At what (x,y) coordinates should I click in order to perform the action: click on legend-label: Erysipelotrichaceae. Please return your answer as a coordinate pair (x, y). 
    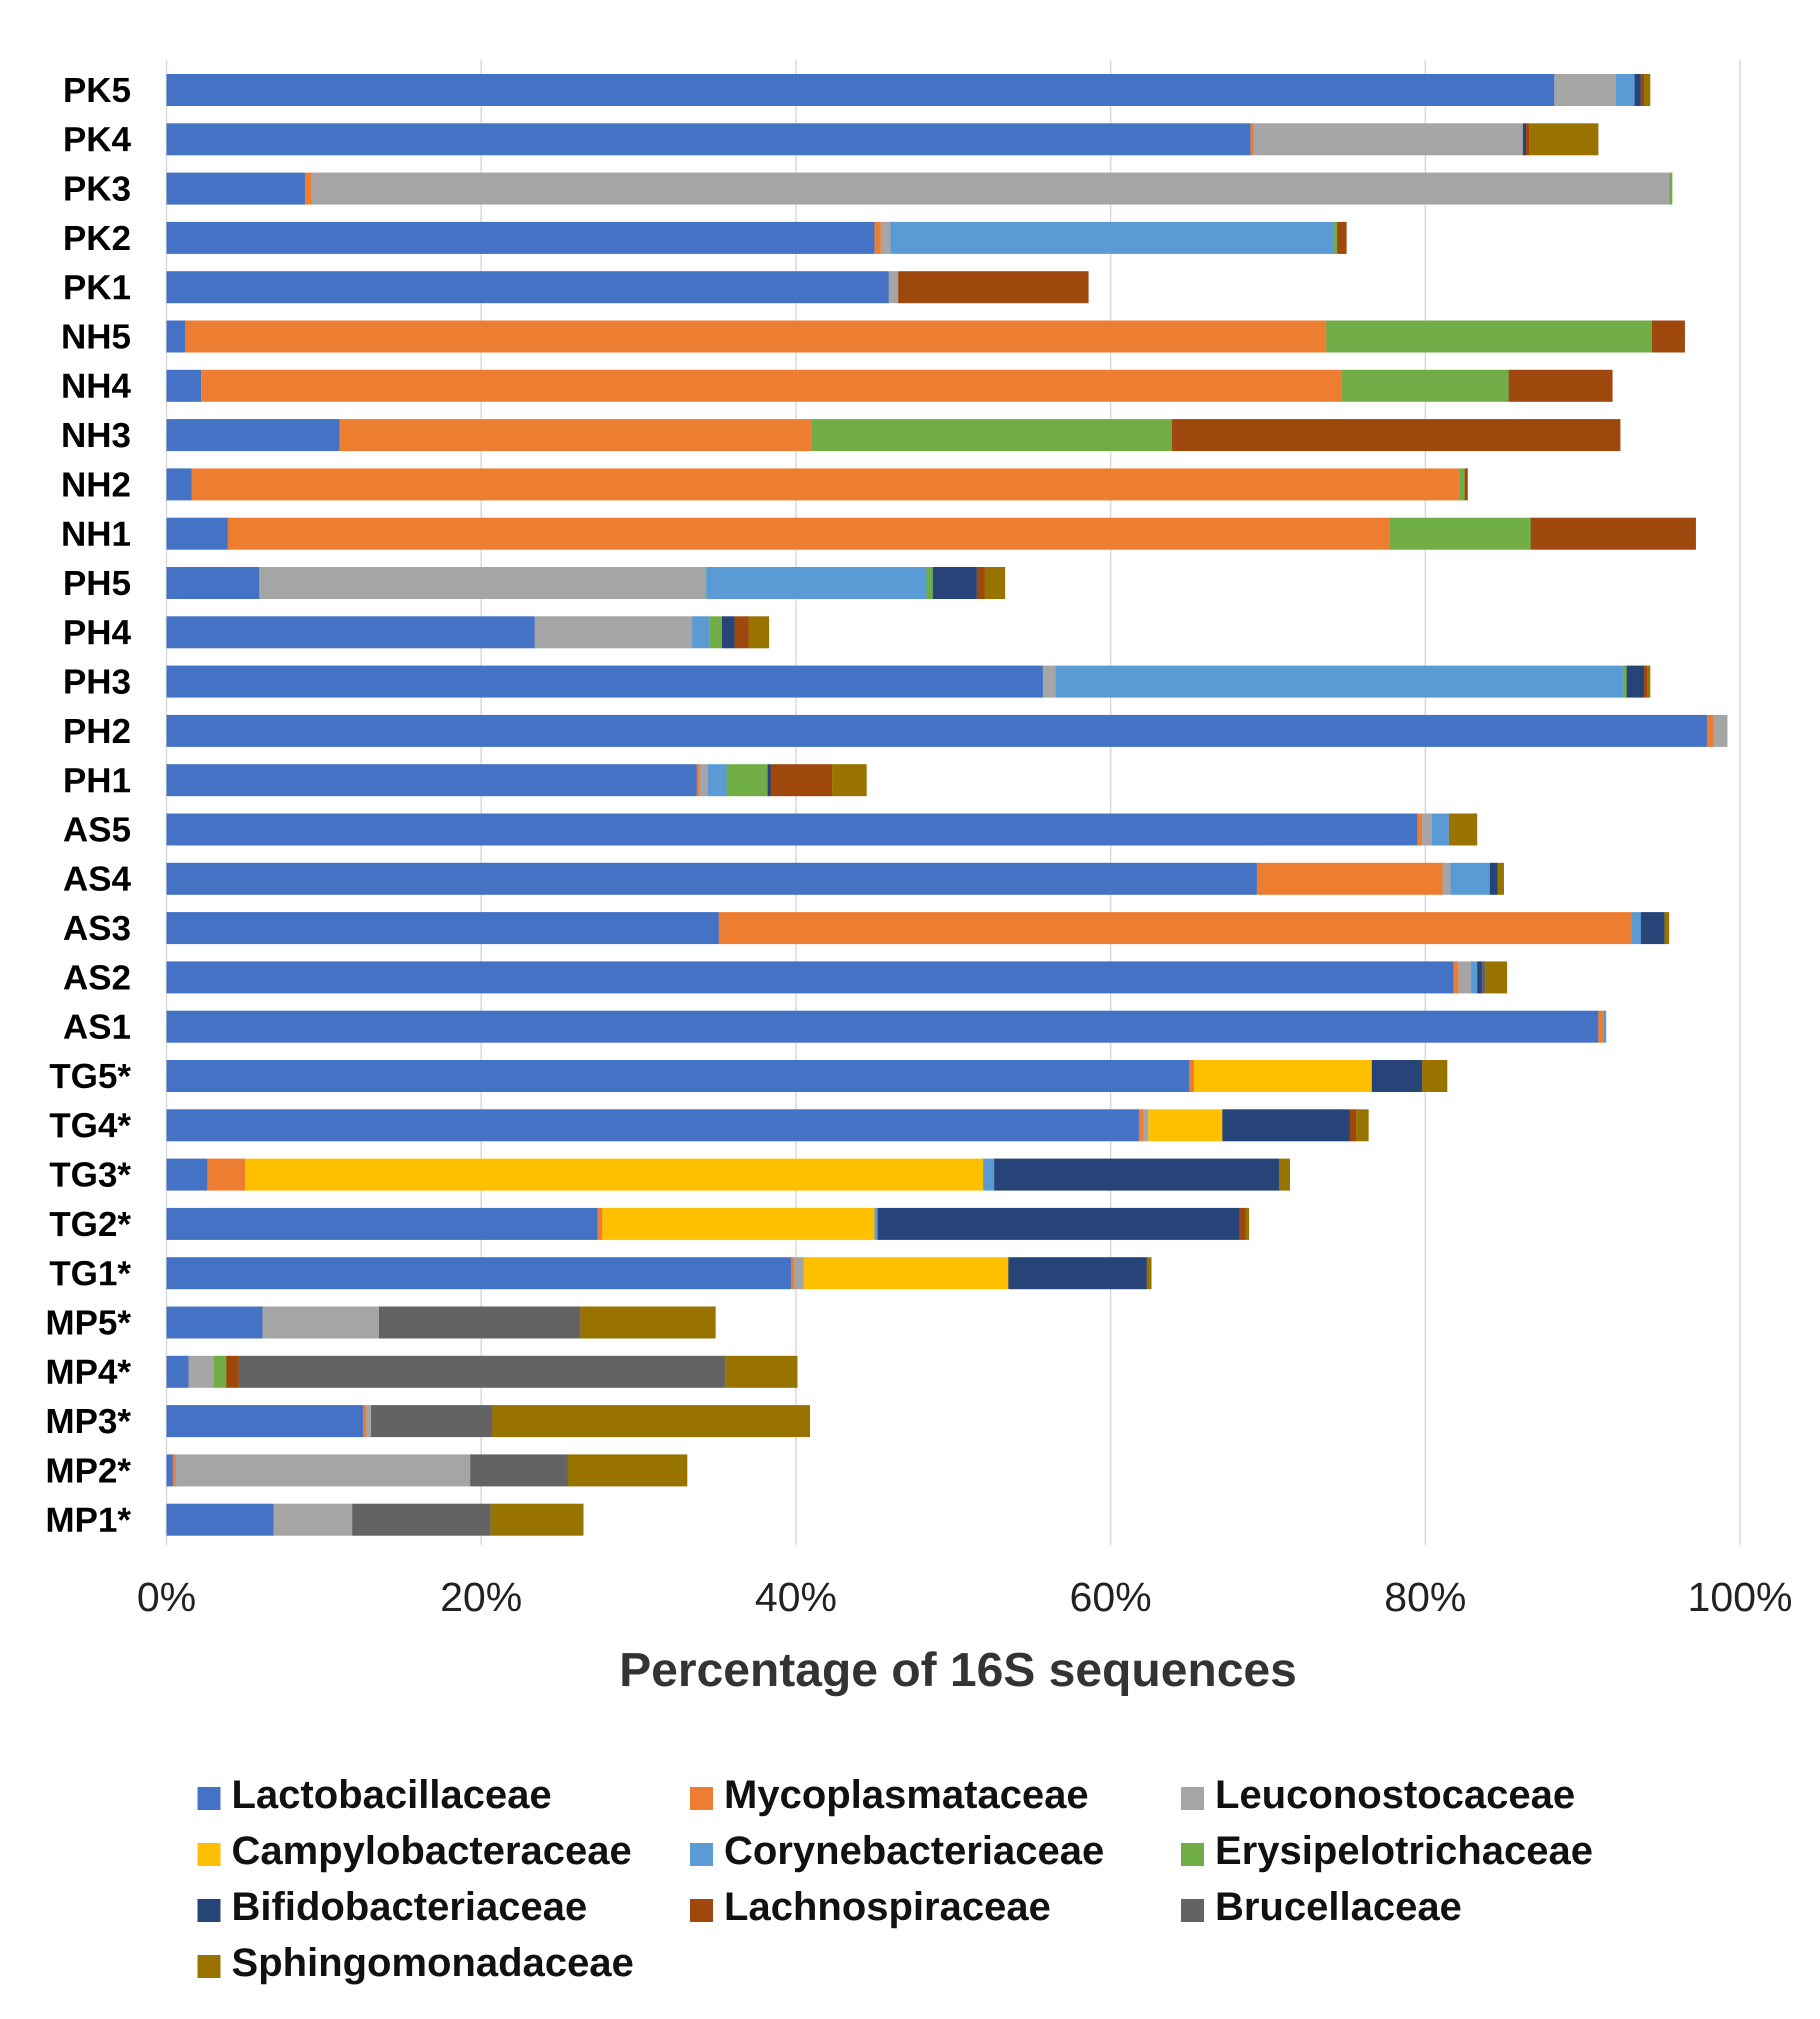
    Looking at the image, I should click on (1404, 1850).